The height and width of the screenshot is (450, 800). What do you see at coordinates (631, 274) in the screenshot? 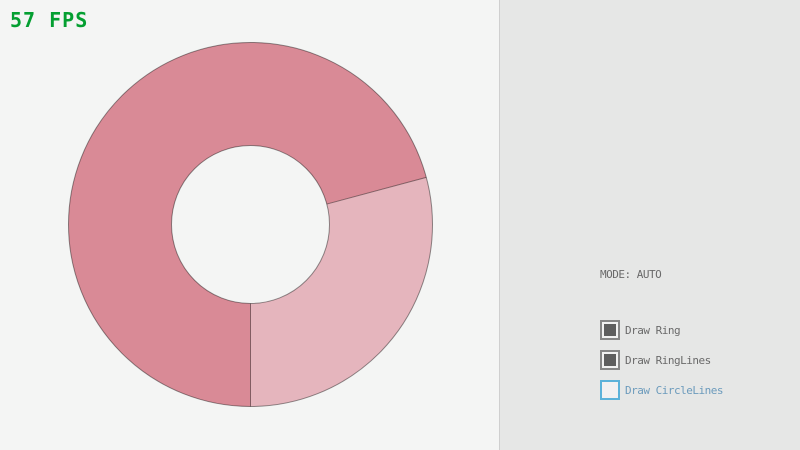
I see `segments-mode-label: MODE: AUTO` at bounding box center [631, 274].